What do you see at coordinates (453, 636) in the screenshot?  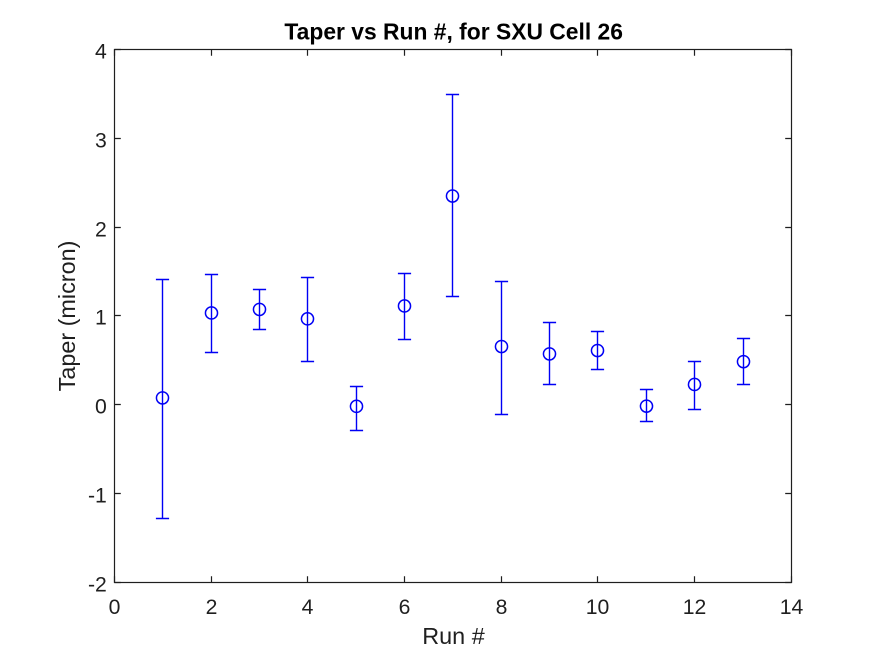 I see `svg-text: Run #` at bounding box center [453, 636].